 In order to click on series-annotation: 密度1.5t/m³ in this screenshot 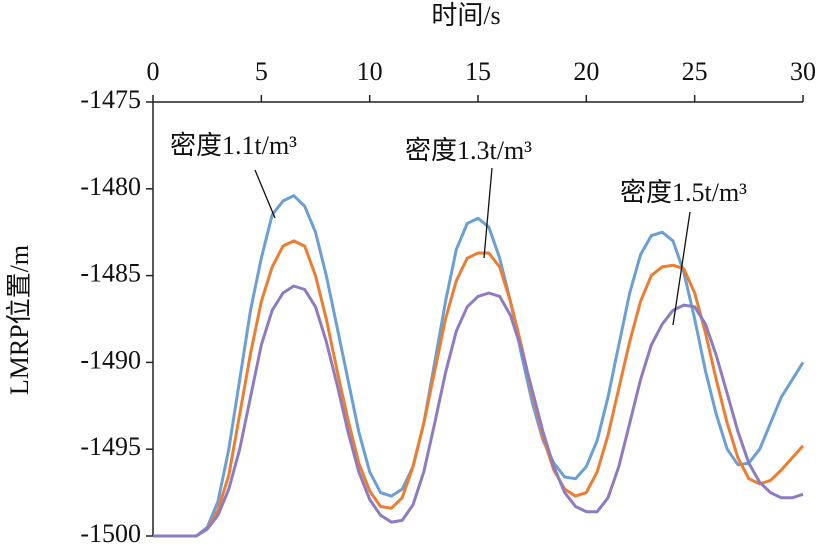, I will do `click(683, 192)`.